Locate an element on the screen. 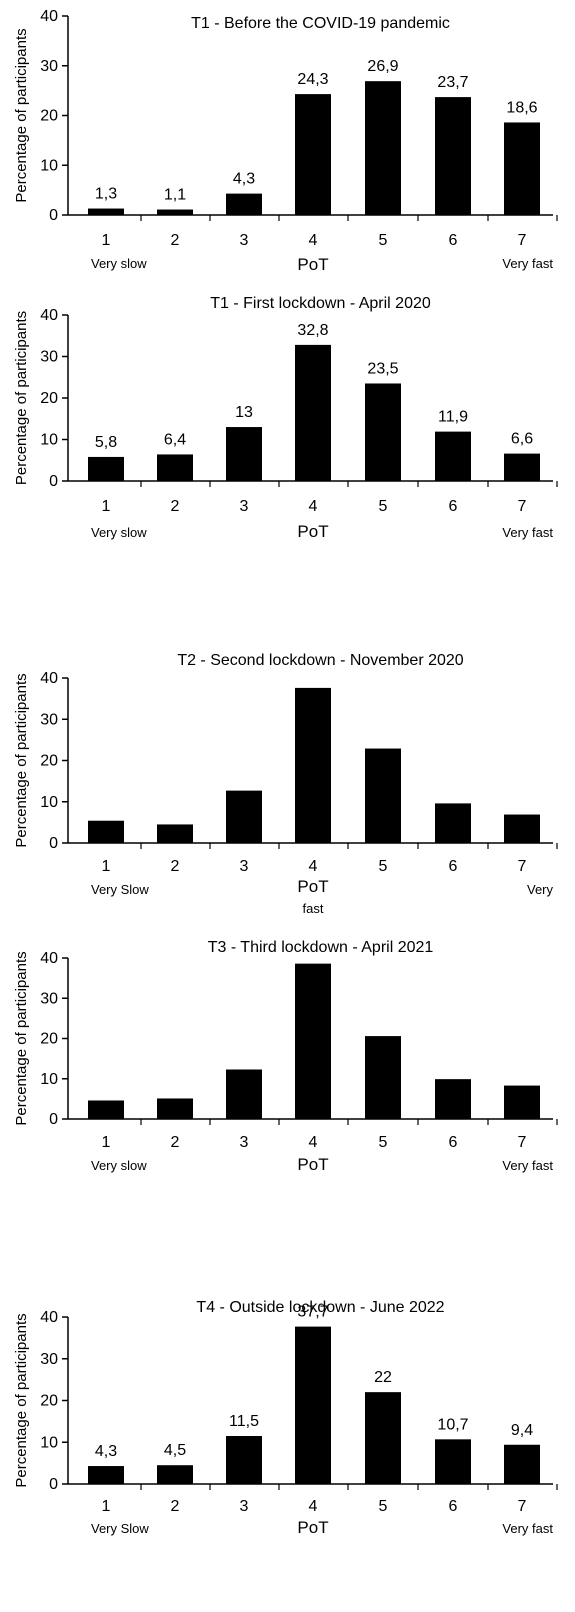  data-label: 6,6 is located at coordinates (522, 439).